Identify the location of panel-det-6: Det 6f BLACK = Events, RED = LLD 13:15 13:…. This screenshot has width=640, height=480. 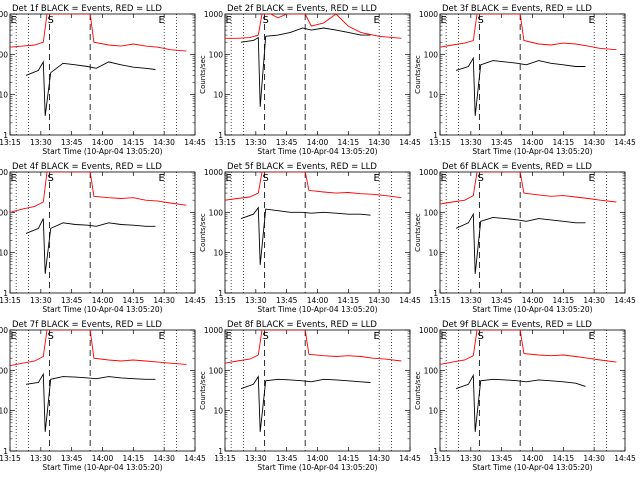
(525, 238).